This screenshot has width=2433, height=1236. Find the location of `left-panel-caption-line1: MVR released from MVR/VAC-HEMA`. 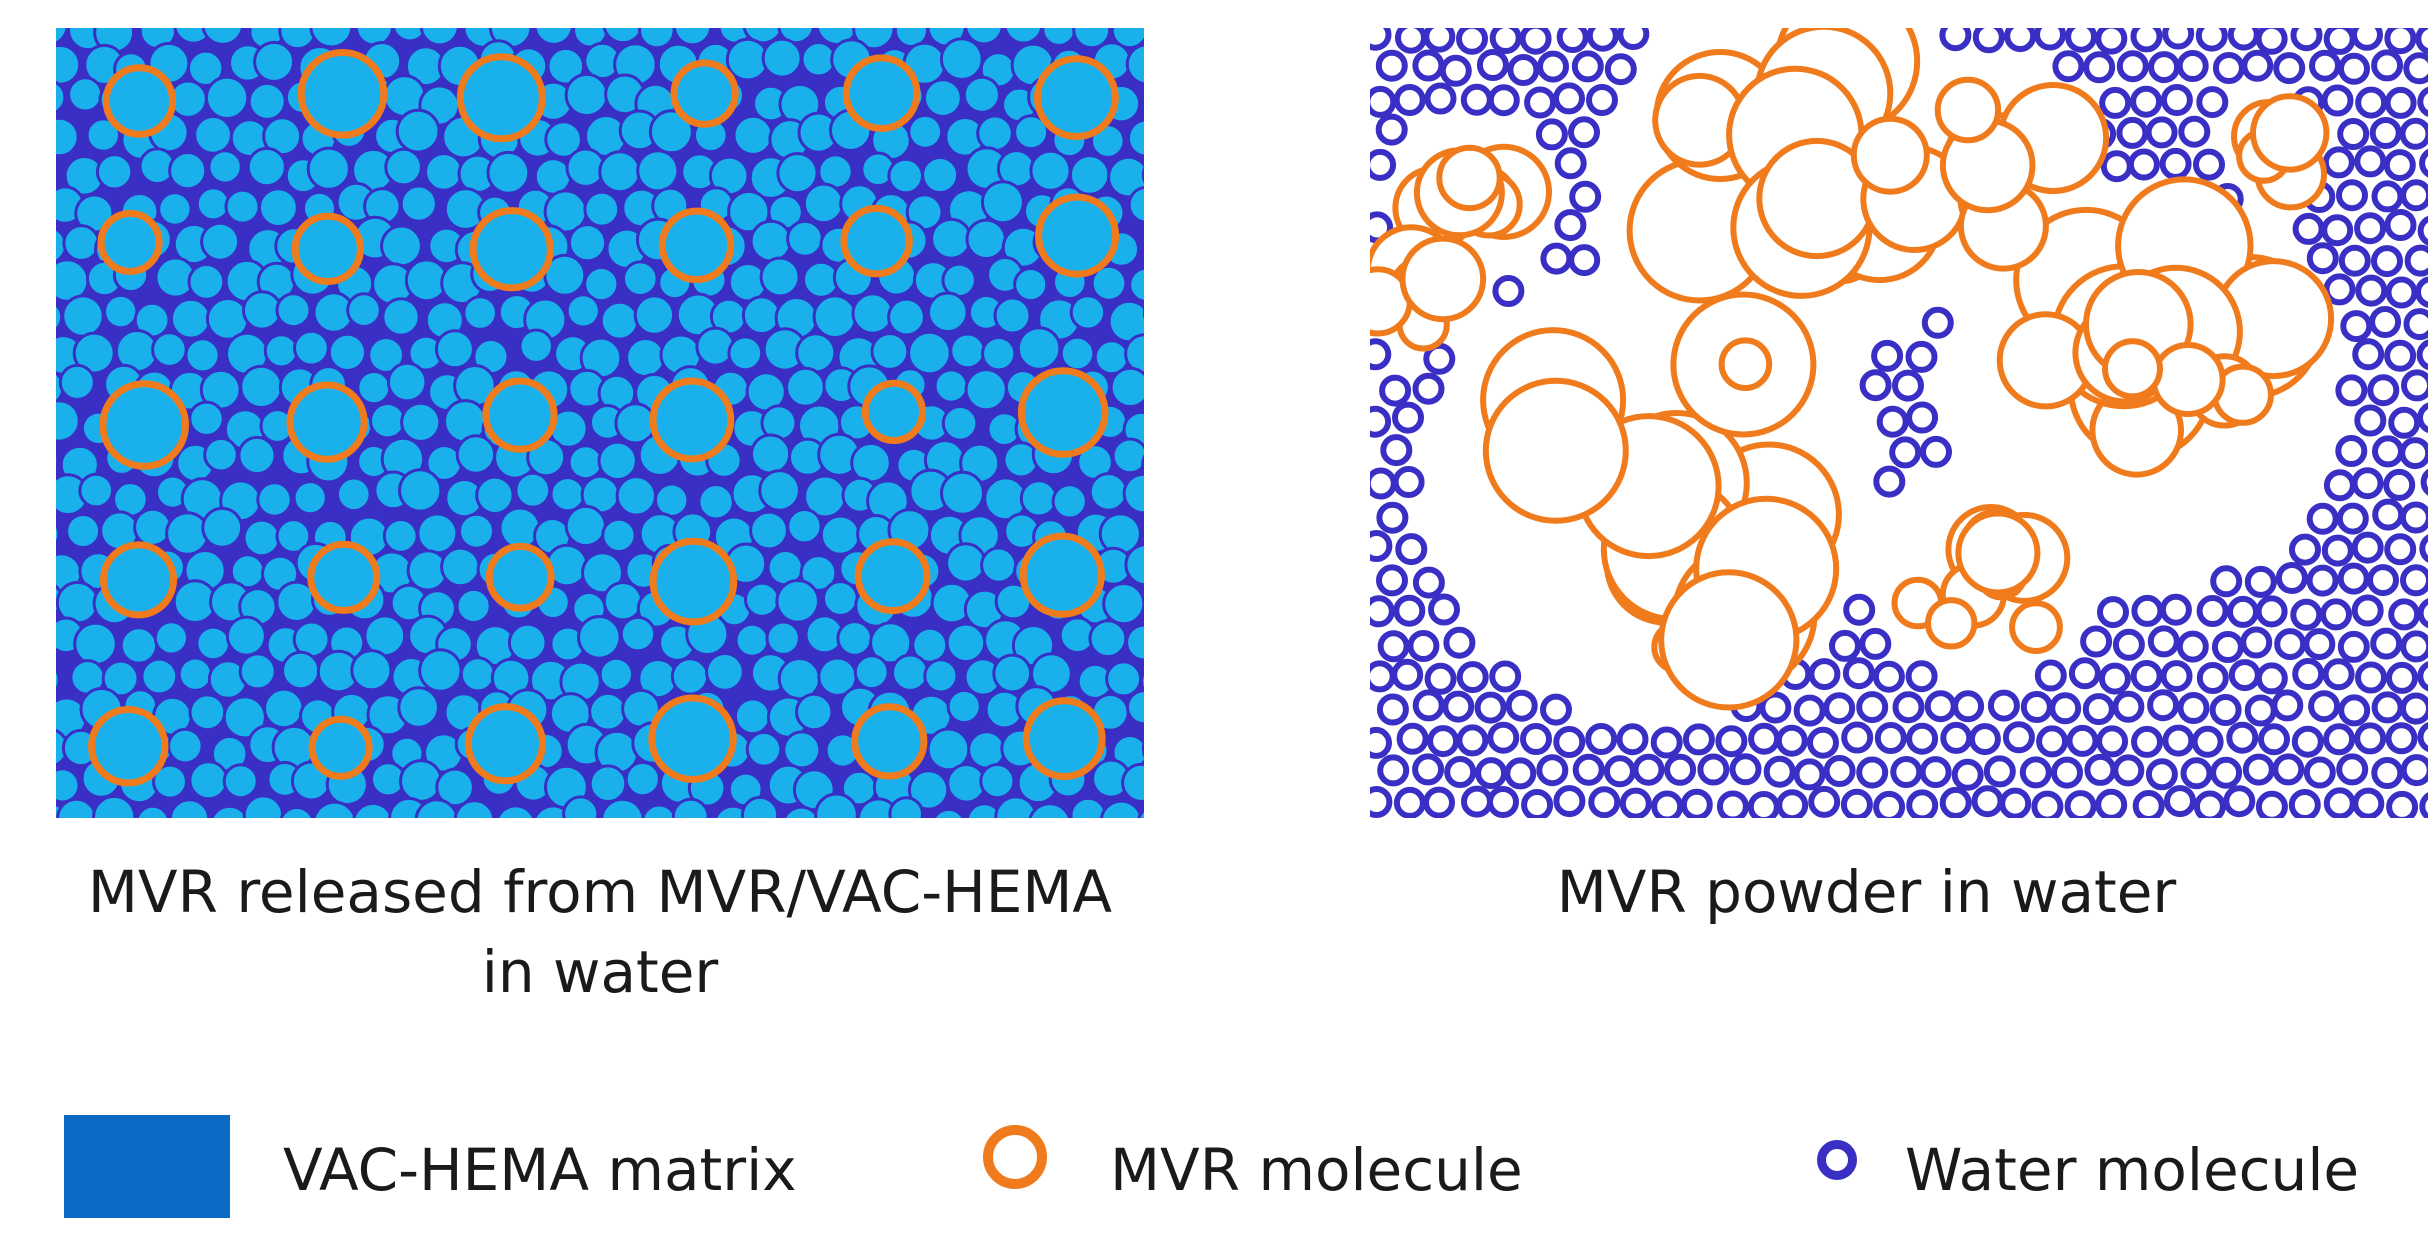

left-panel-caption-line1: MVR released from MVR/VAC-HEMA is located at coordinates (600, 892).